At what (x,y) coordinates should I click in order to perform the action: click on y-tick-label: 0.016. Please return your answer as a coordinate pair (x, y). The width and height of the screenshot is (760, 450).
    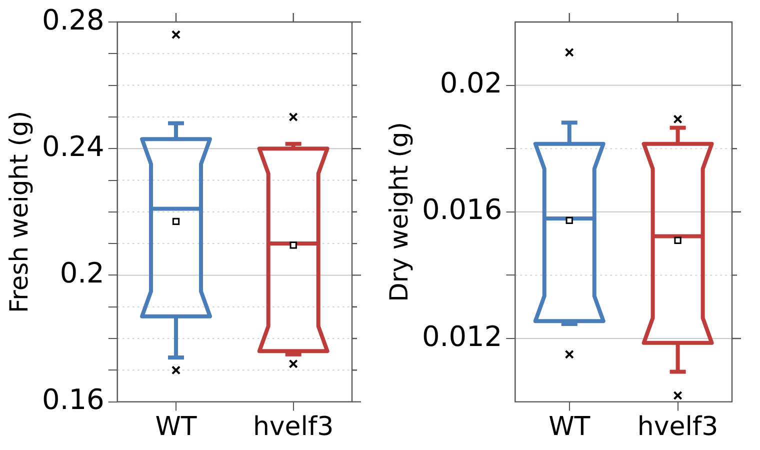
    Looking at the image, I should click on (462, 209).